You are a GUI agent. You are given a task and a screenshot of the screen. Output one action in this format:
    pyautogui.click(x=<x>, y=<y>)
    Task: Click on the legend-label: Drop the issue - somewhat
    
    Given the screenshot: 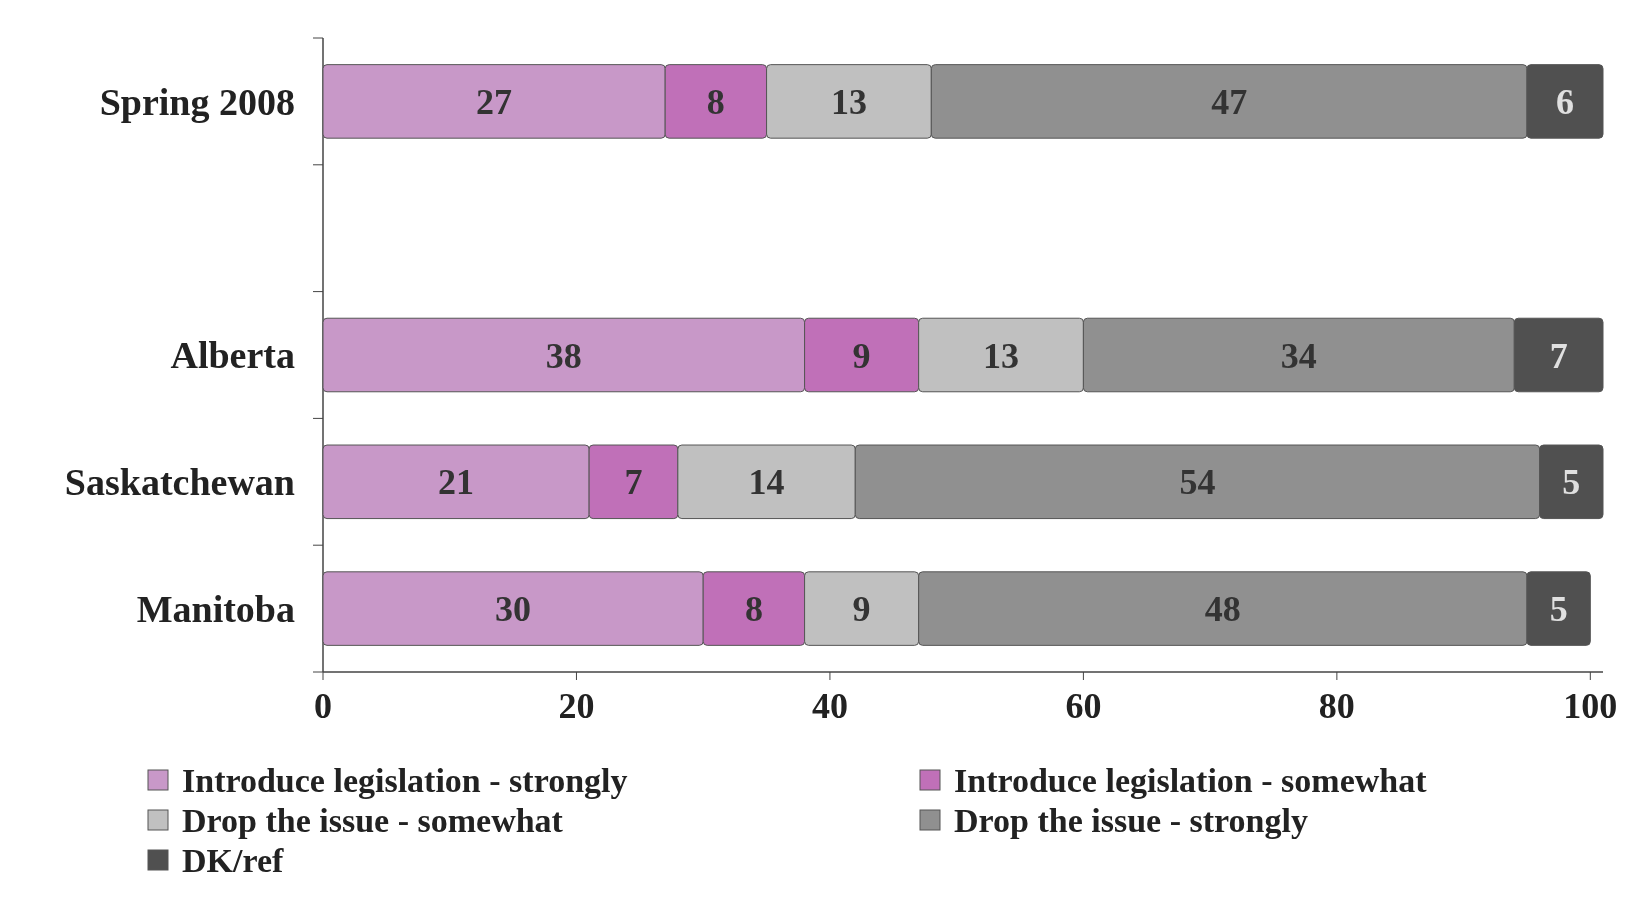 What is the action you would take?
    pyautogui.click(x=373, y=820)
    